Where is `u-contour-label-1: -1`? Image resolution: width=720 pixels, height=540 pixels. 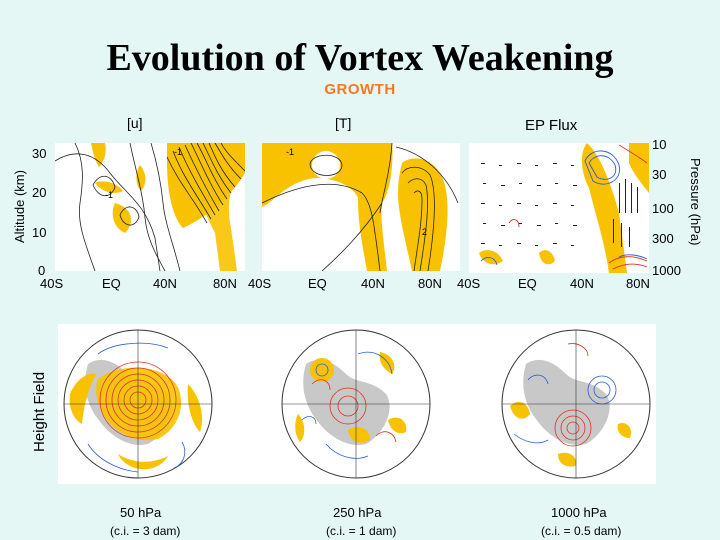
u-contour-label-1: -1 is located at coordinates (178, 152).